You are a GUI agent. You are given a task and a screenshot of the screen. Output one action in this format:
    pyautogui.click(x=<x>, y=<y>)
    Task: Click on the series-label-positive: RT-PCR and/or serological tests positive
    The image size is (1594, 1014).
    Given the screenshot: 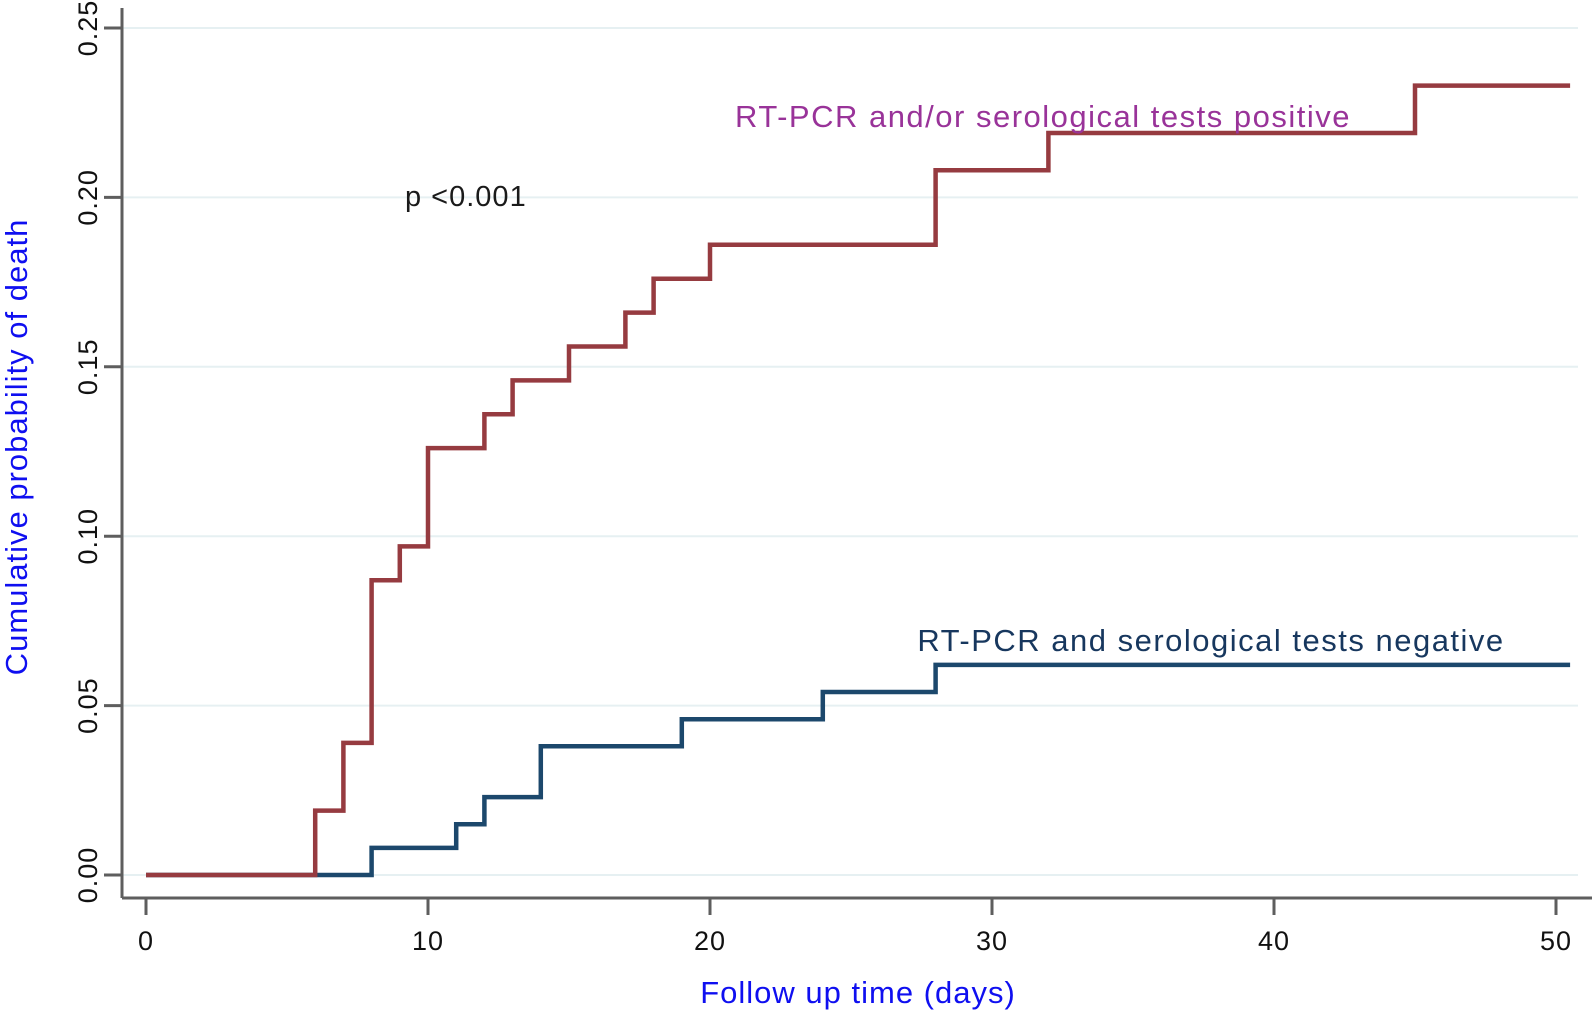 What is the action you would take?
    pyautogui.click(x=1043, y=116)
    